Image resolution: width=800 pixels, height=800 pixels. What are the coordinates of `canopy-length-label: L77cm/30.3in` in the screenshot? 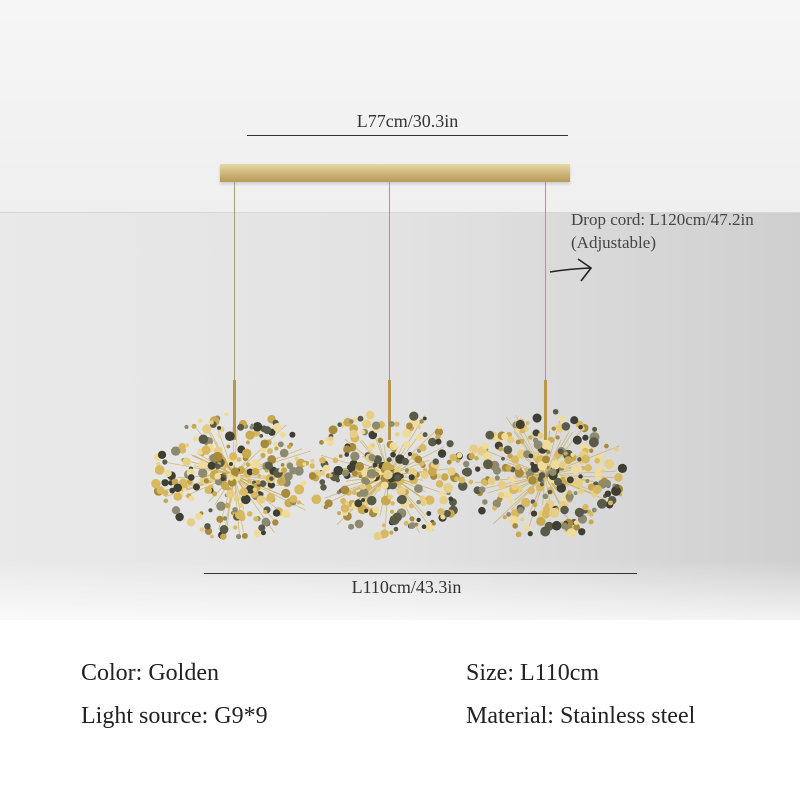 It's located at (407, 121).